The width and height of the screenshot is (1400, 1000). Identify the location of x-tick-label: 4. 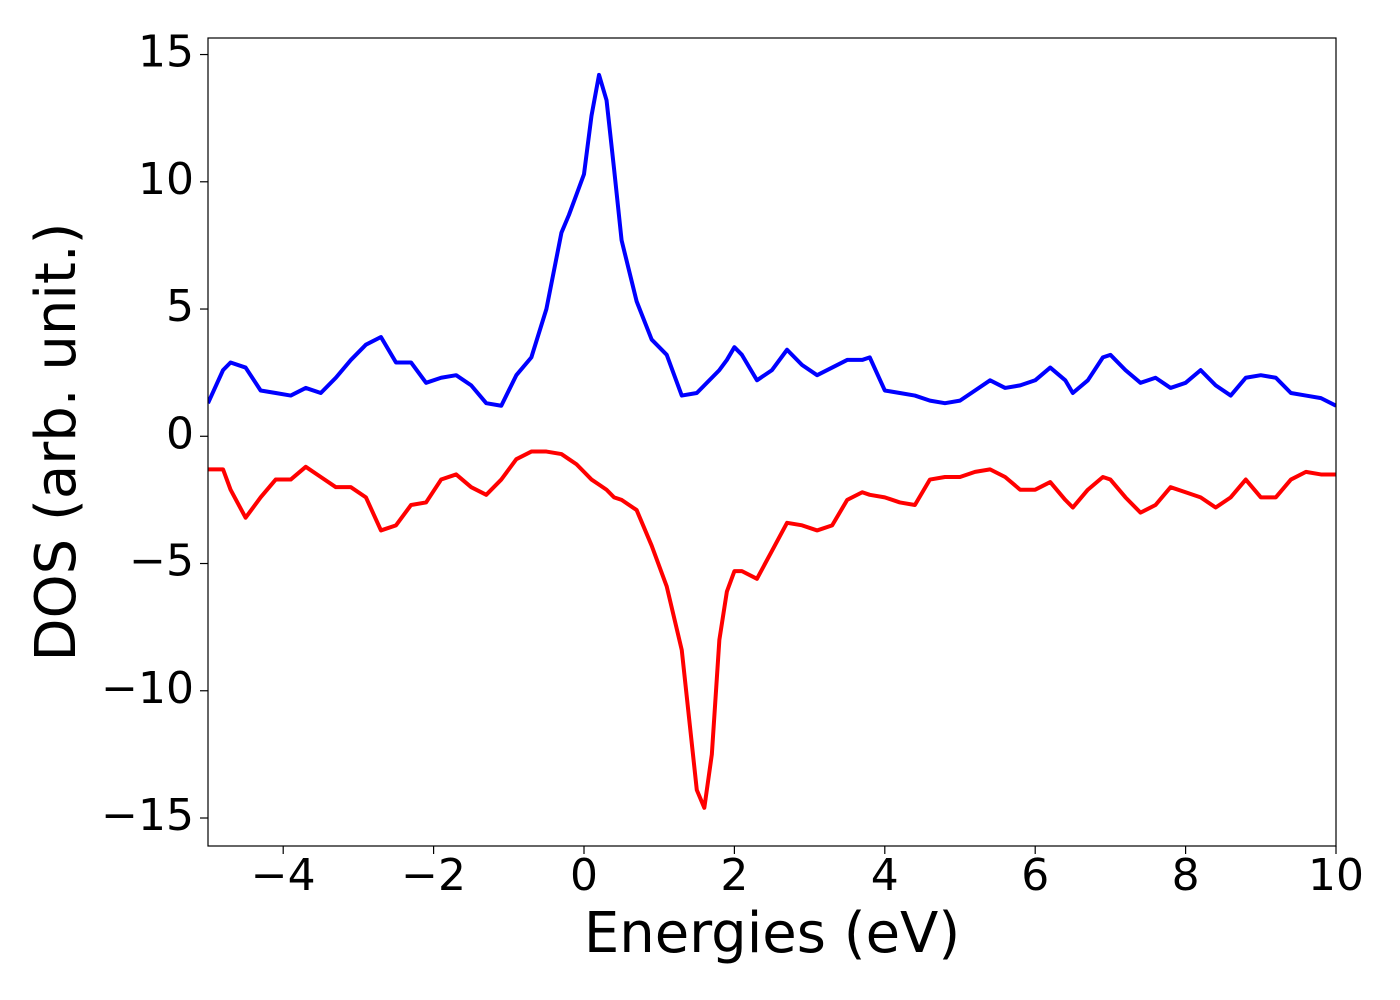
(885, 875).